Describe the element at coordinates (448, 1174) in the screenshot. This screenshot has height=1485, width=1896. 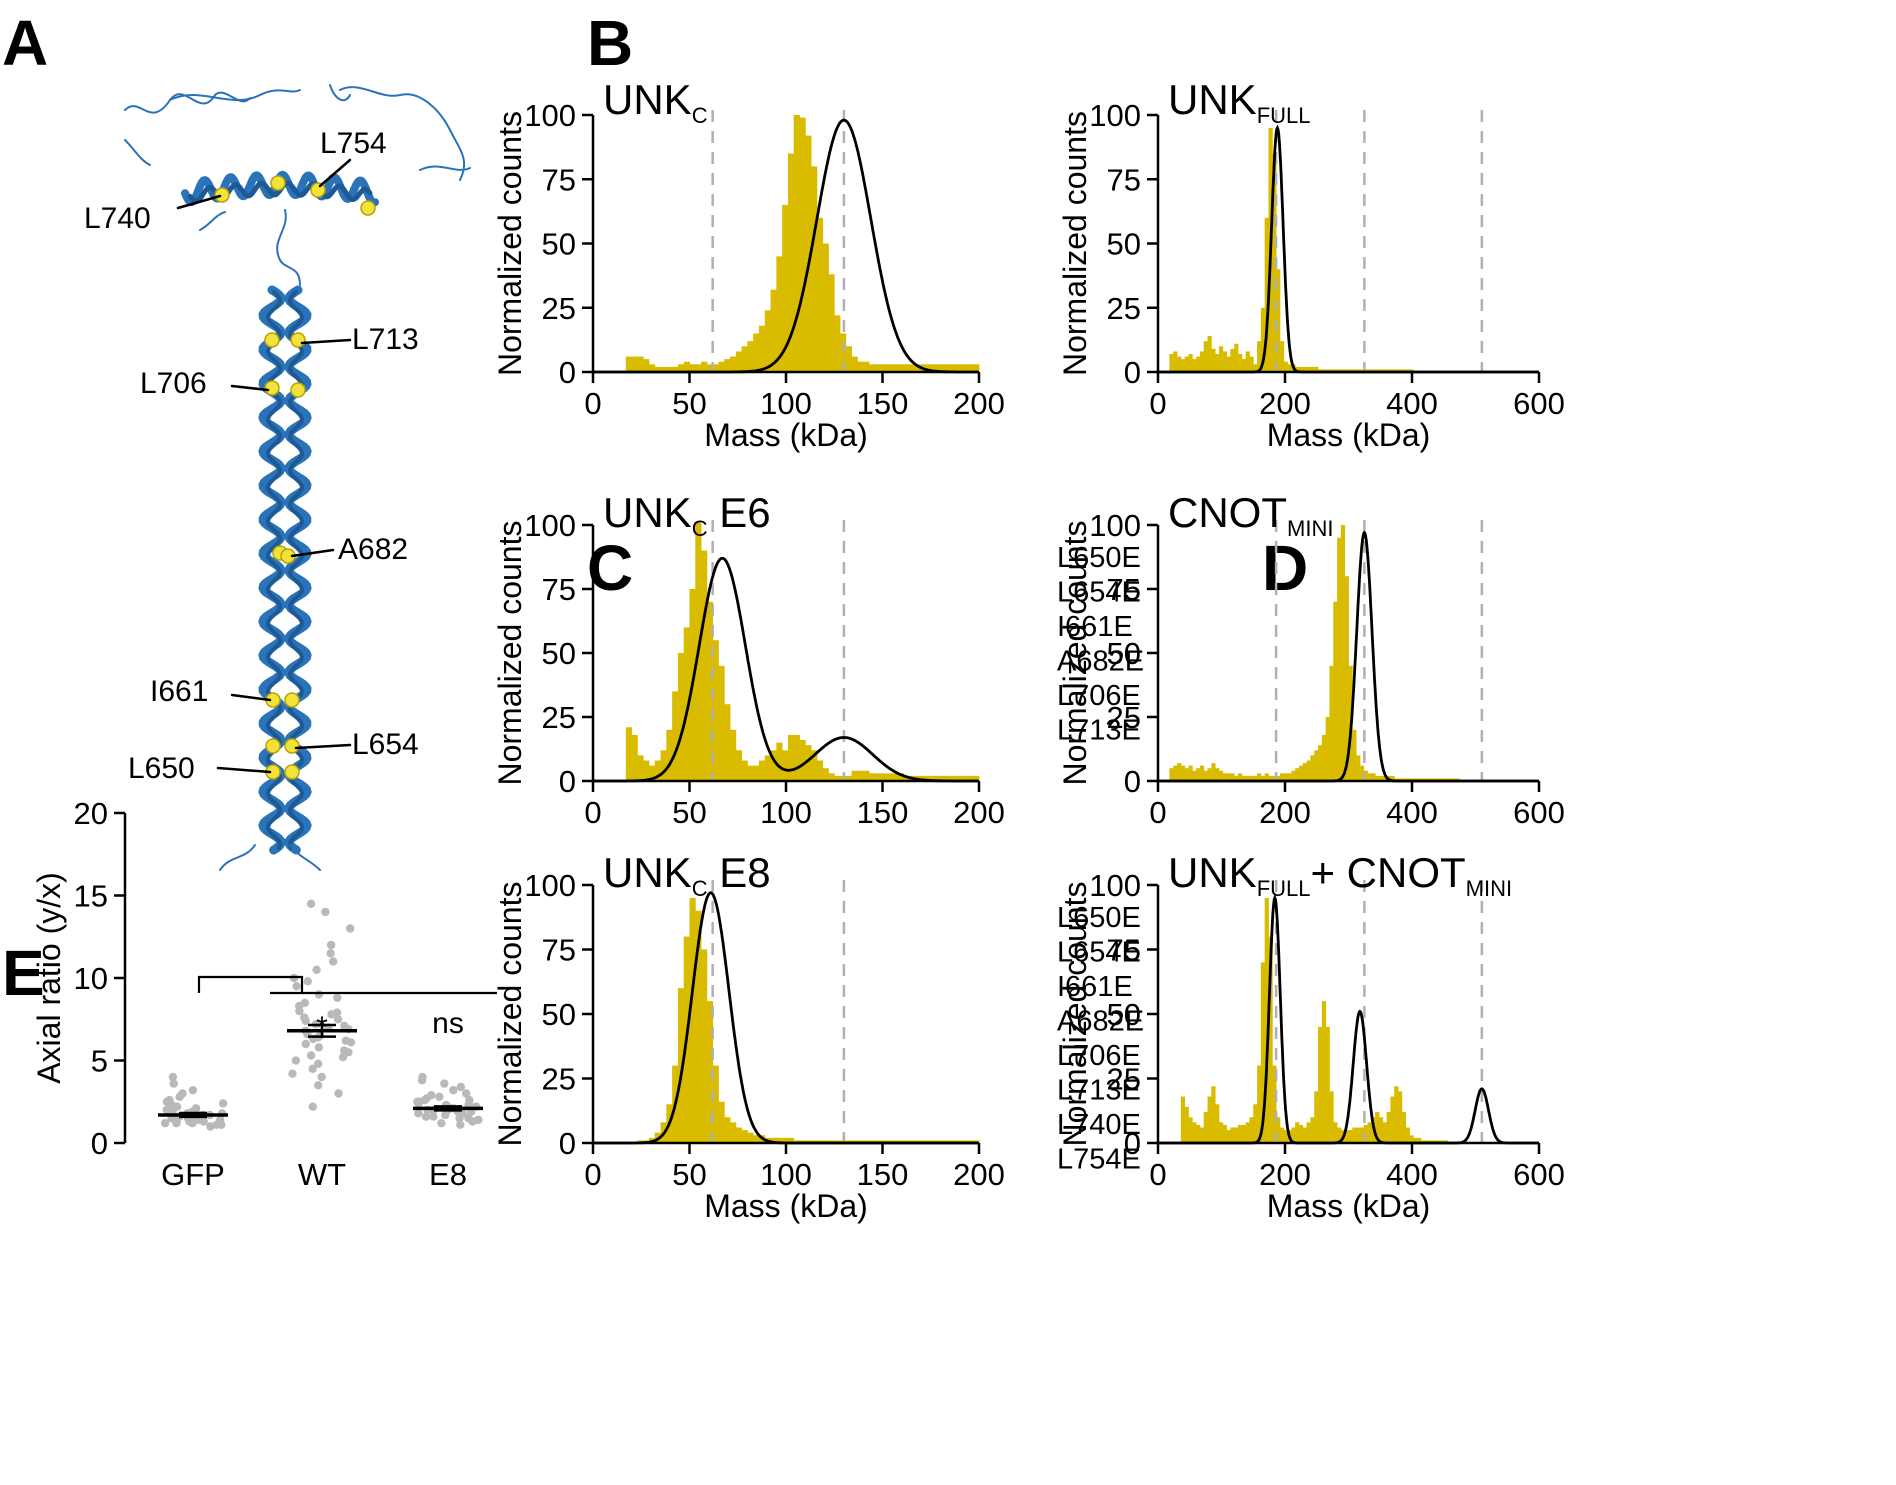
I see `x-tick-label: E8` at that location.